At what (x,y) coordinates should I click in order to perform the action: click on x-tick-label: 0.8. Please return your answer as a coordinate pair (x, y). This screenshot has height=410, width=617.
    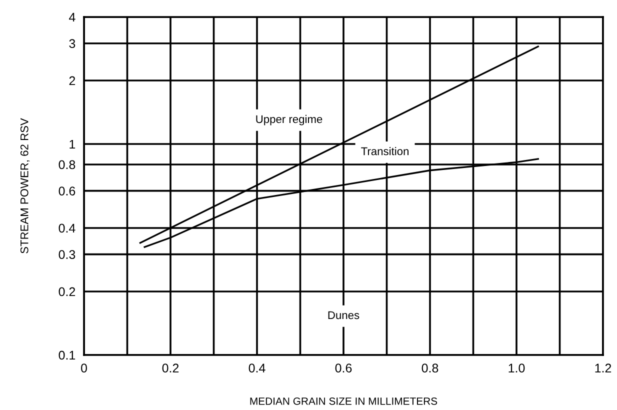
    Looking at the image, I should click on (430, 368).